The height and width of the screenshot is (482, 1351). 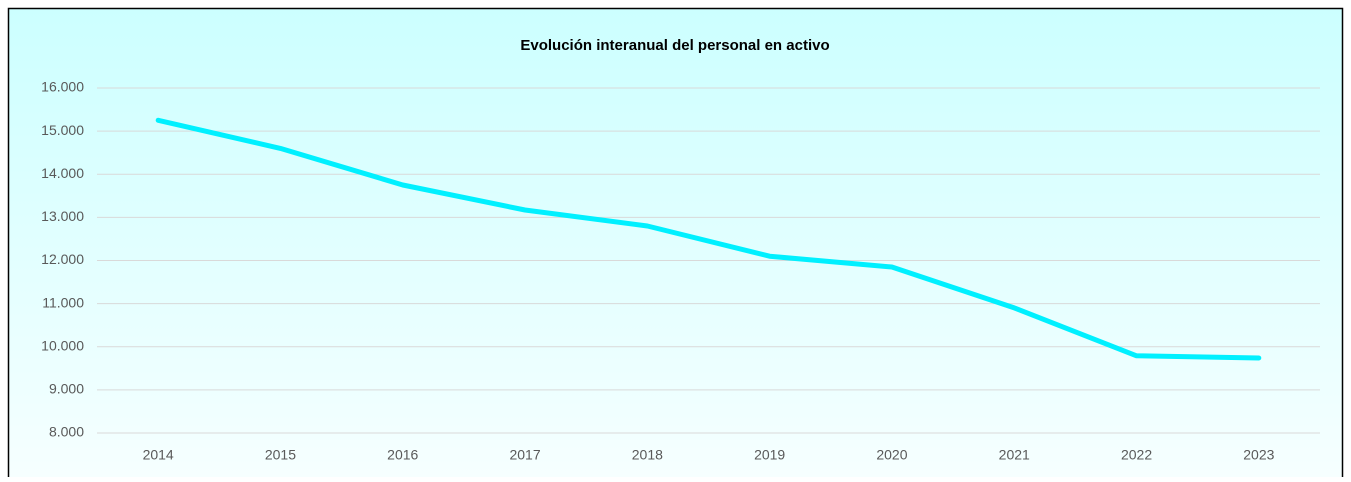 I want to click on y-tick-label: 13.000, so click(x=62, y=216).